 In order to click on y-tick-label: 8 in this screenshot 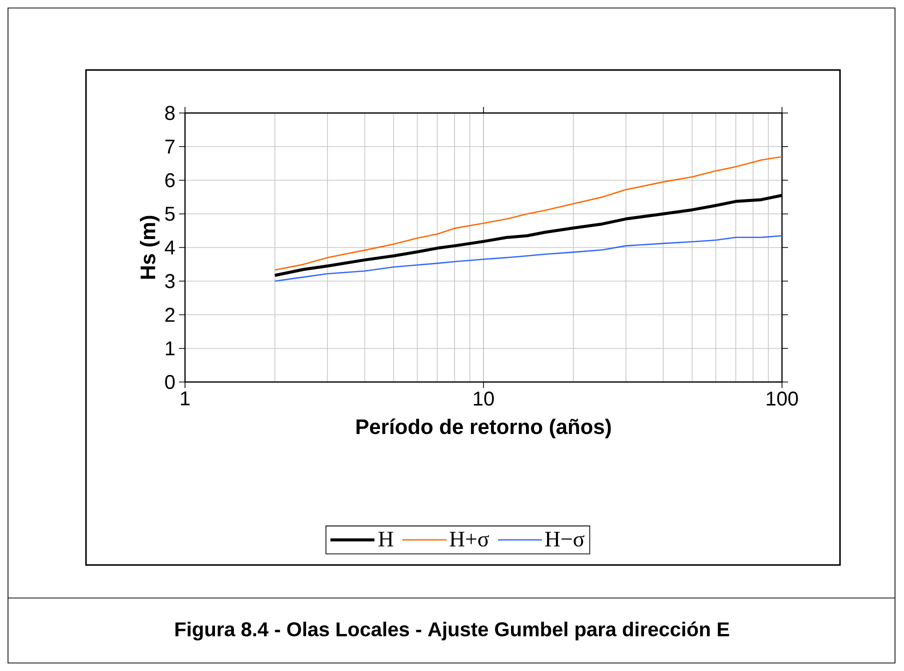, I will do `click(170, 113)`.